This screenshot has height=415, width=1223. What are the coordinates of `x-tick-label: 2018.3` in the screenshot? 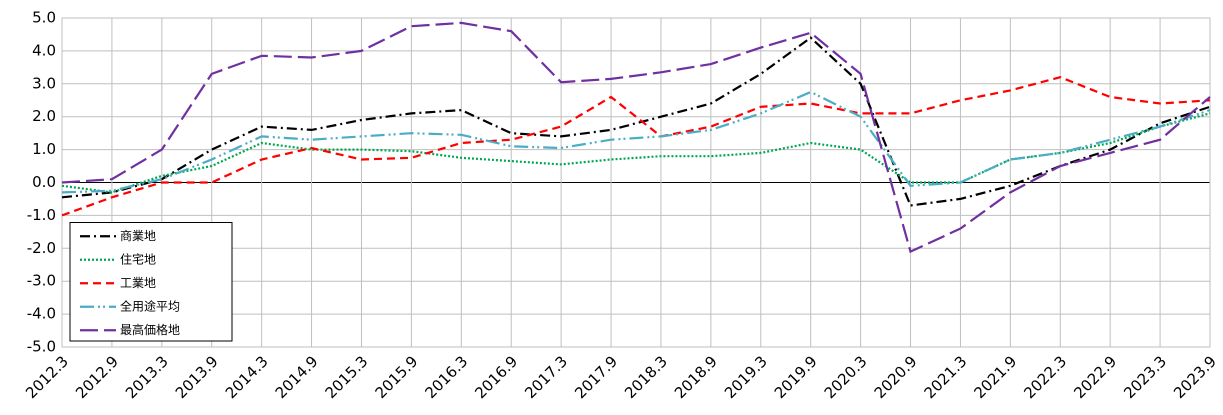 It's located at (646, 377).